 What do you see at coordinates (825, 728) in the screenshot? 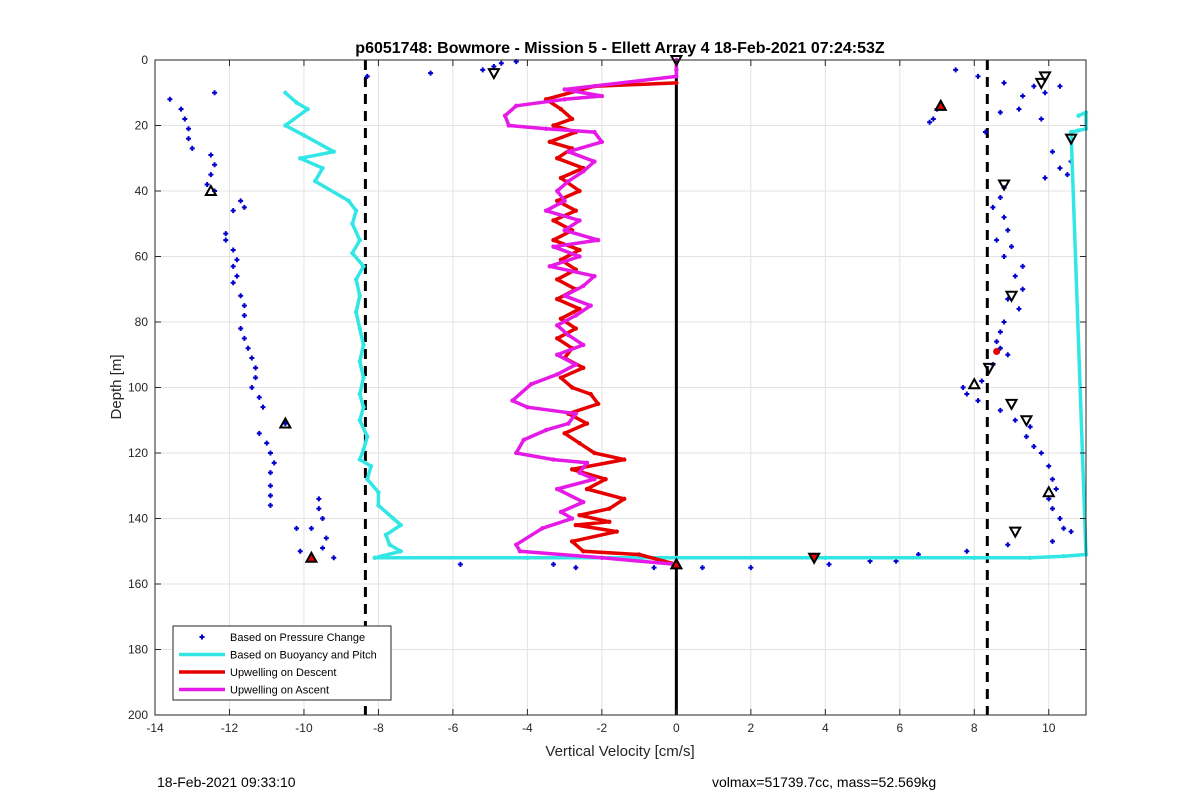
I see `x-tick-label: 4` at bounding box center [825, 728].